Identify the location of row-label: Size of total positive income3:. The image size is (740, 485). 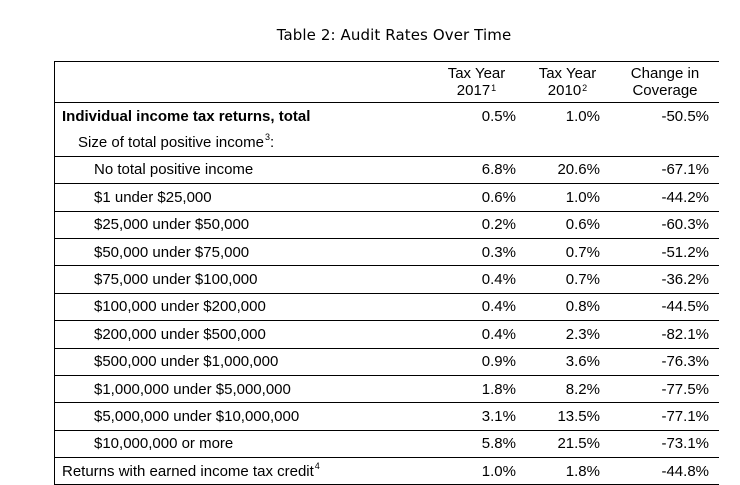
(241, 143).